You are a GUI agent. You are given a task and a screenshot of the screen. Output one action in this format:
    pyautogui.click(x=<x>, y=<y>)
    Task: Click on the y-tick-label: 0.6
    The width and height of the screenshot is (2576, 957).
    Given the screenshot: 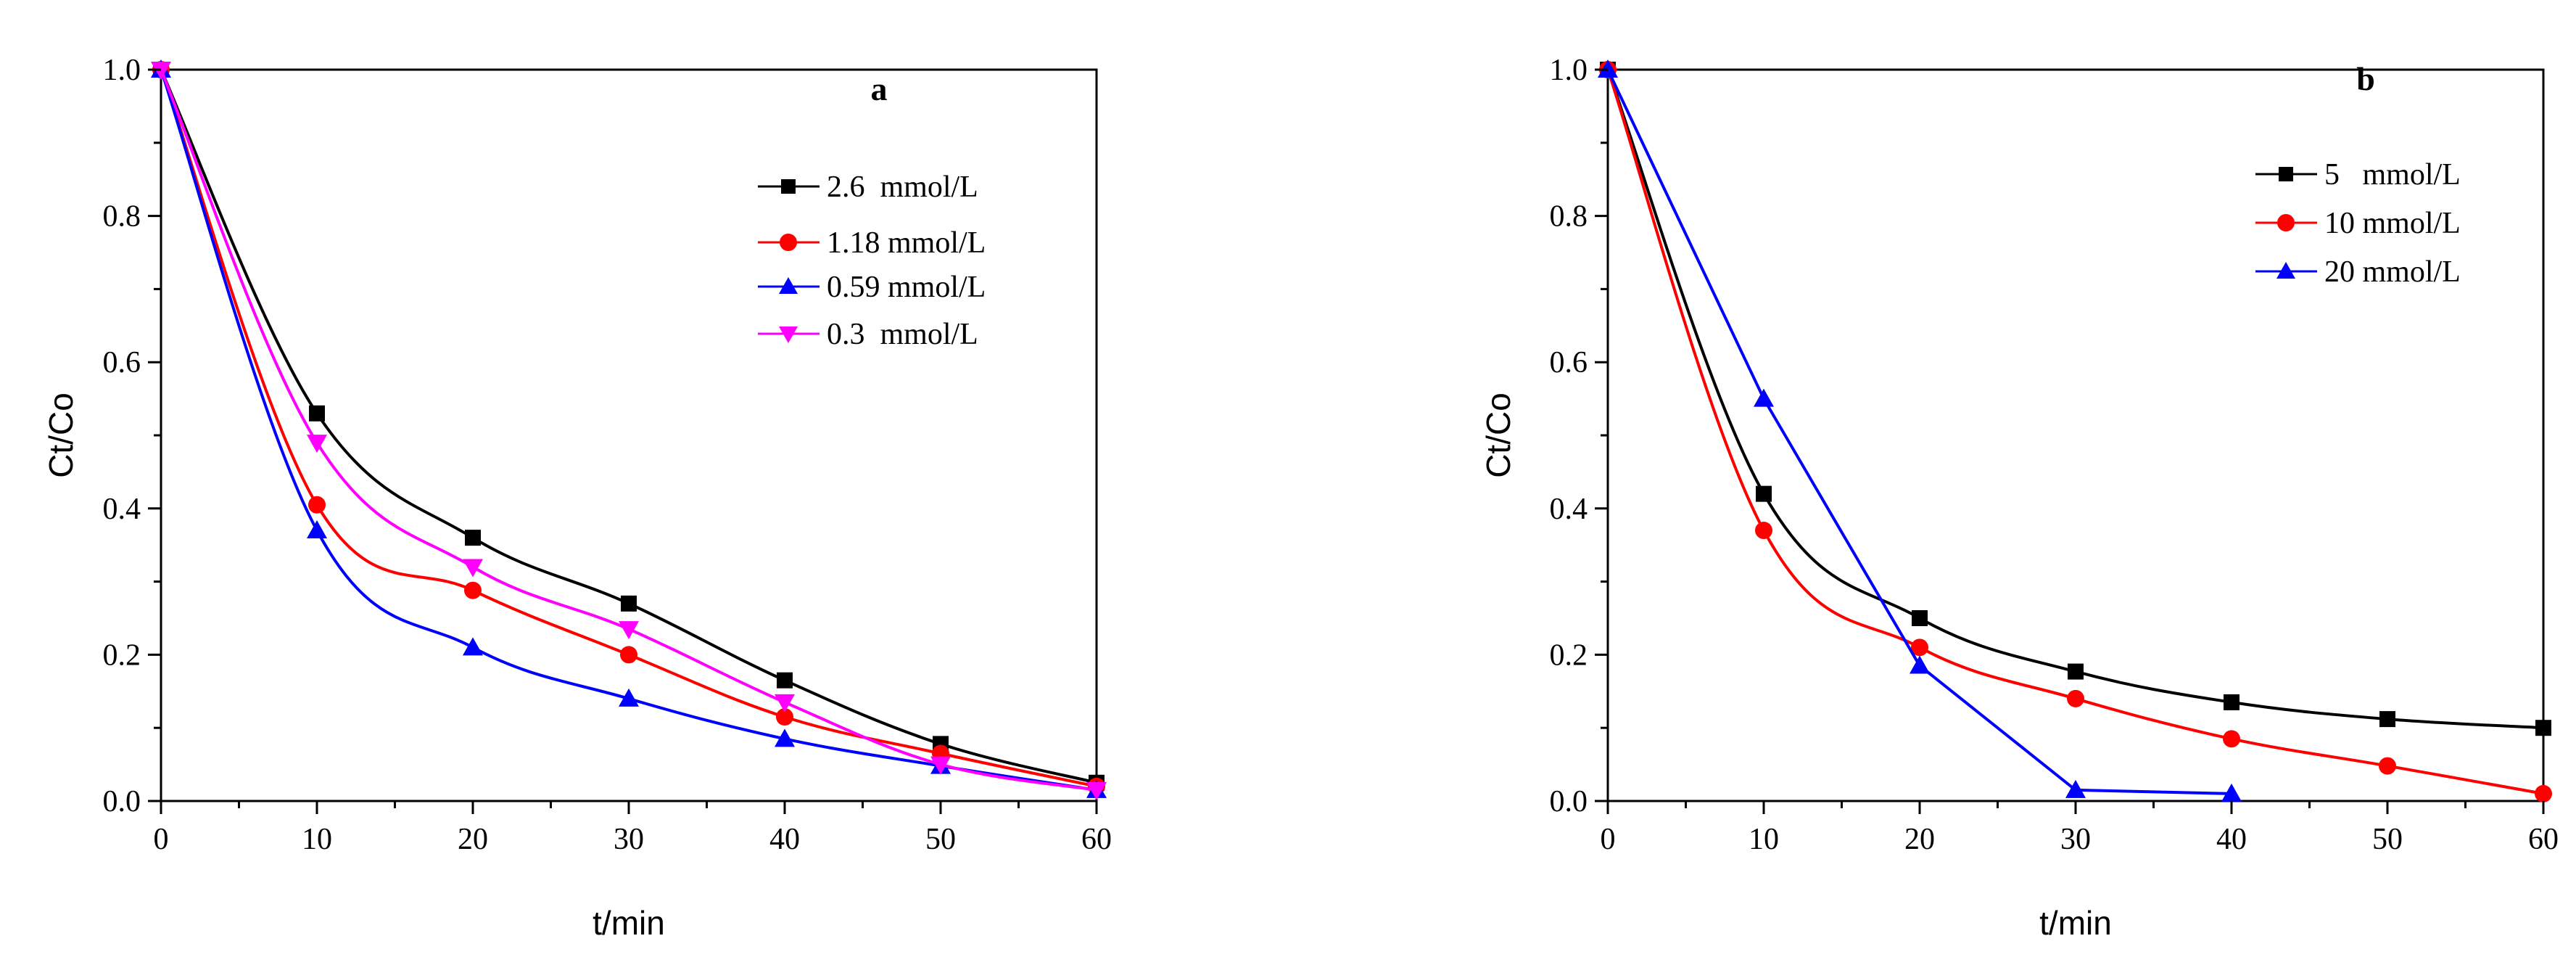 What is the action you would take?
    pyautogui.click(x=1569, y=362)
    